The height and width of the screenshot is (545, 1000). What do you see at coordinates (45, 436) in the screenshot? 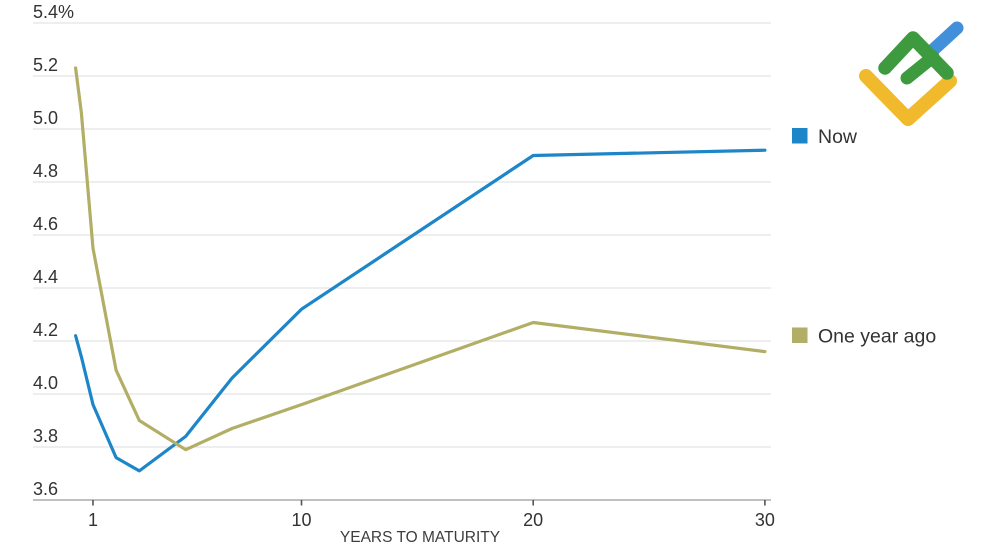
I see `y-tick-label: 3.8` at bounding box center [45, 436].